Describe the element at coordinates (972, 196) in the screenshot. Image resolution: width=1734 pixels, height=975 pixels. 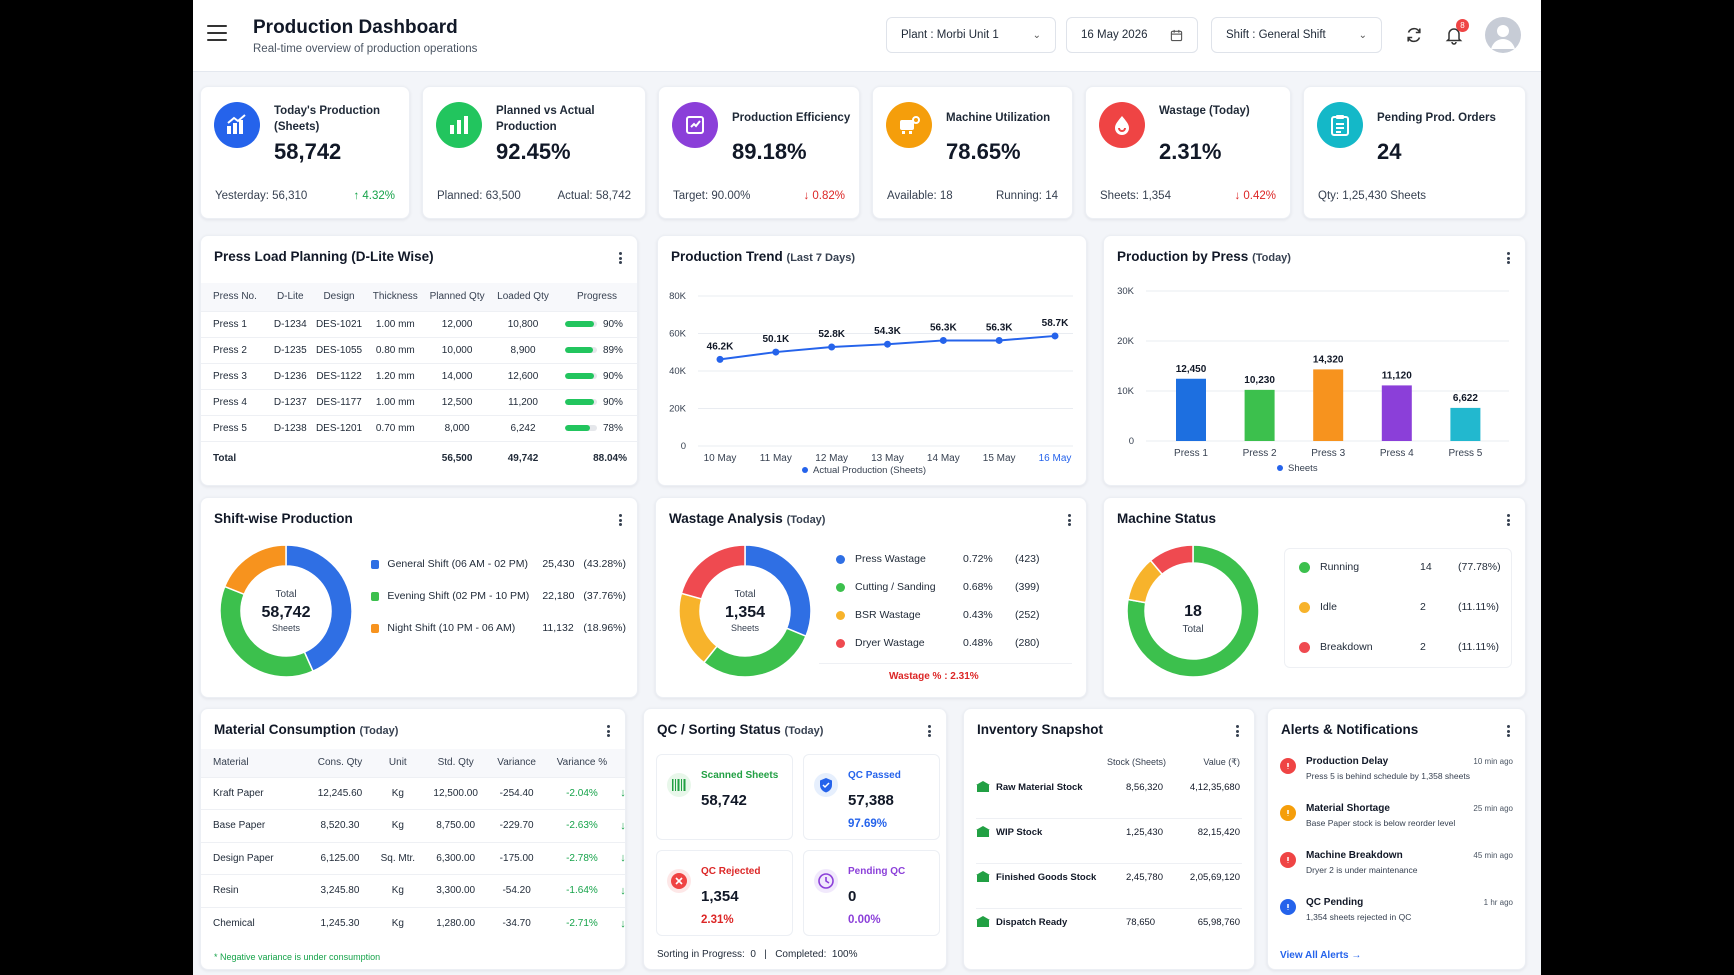
I see `kpi-footer: Available: 18 Running: 14` at that location.